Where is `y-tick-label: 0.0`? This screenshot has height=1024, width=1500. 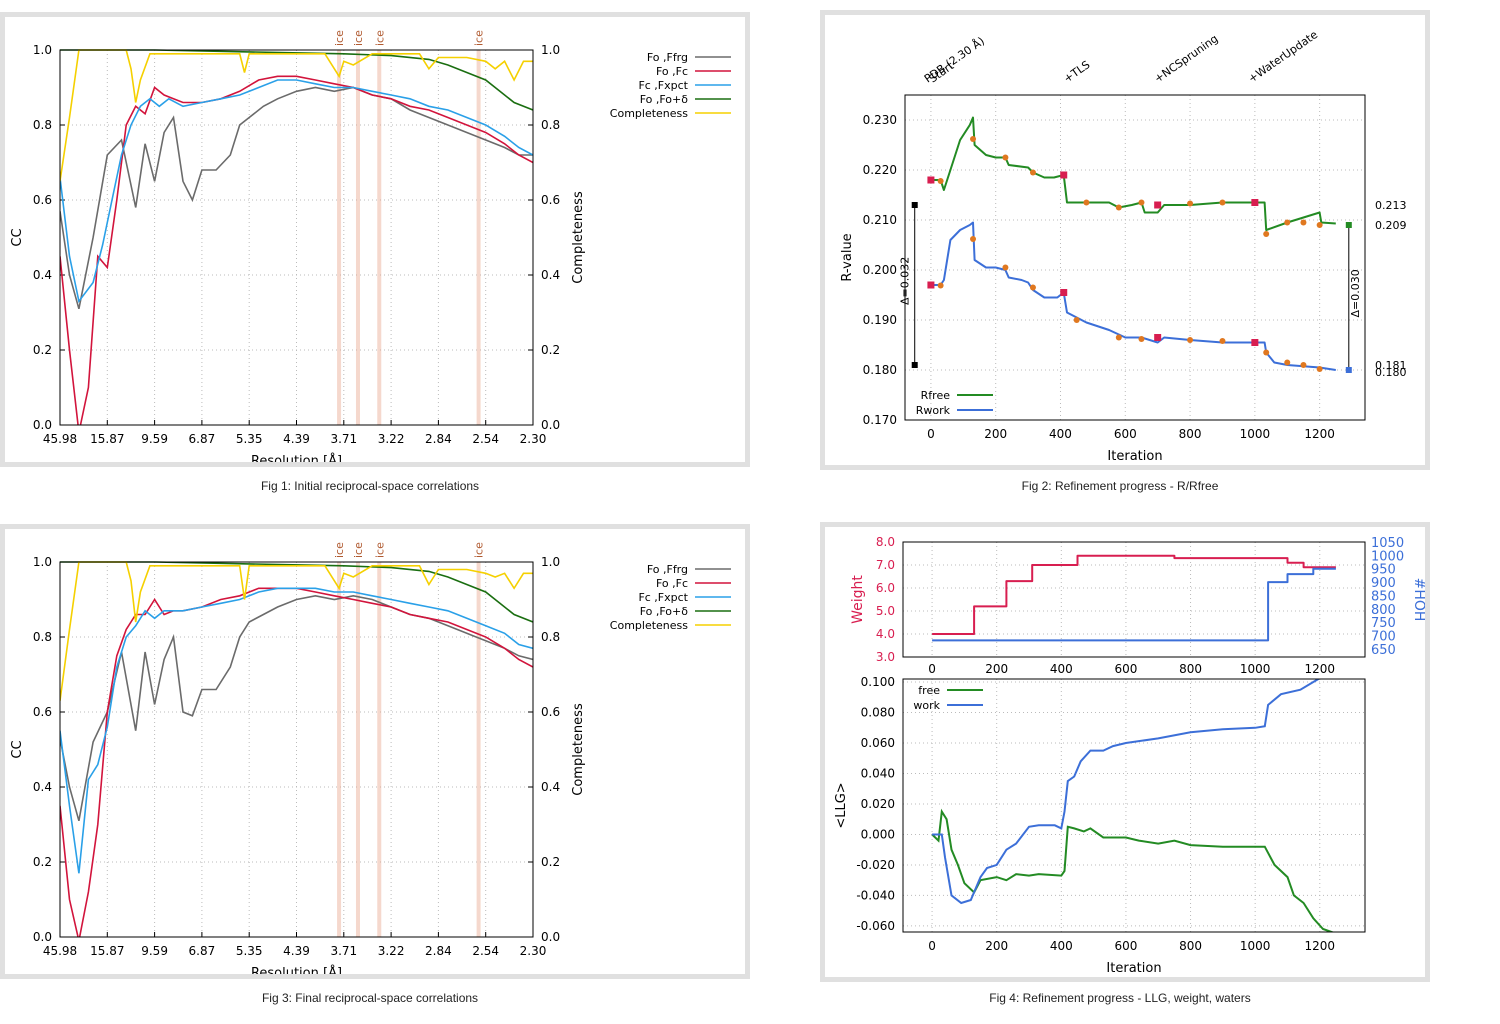 y-tick-label: 0.0 is located at coordinates (42, 425).